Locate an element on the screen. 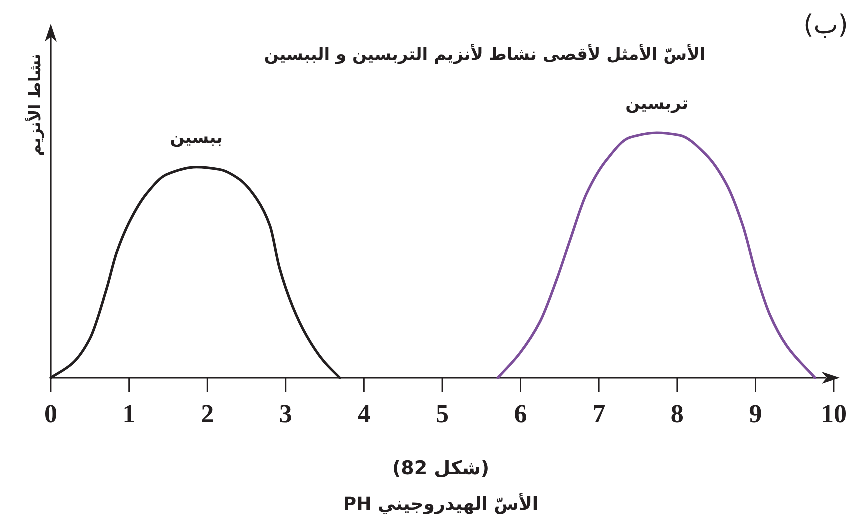 Image resolution: width=860 pixels, height=525 pixels. x-axis-title: الأسّ الهيدروجيني PH is located at coordinates (441, 505).